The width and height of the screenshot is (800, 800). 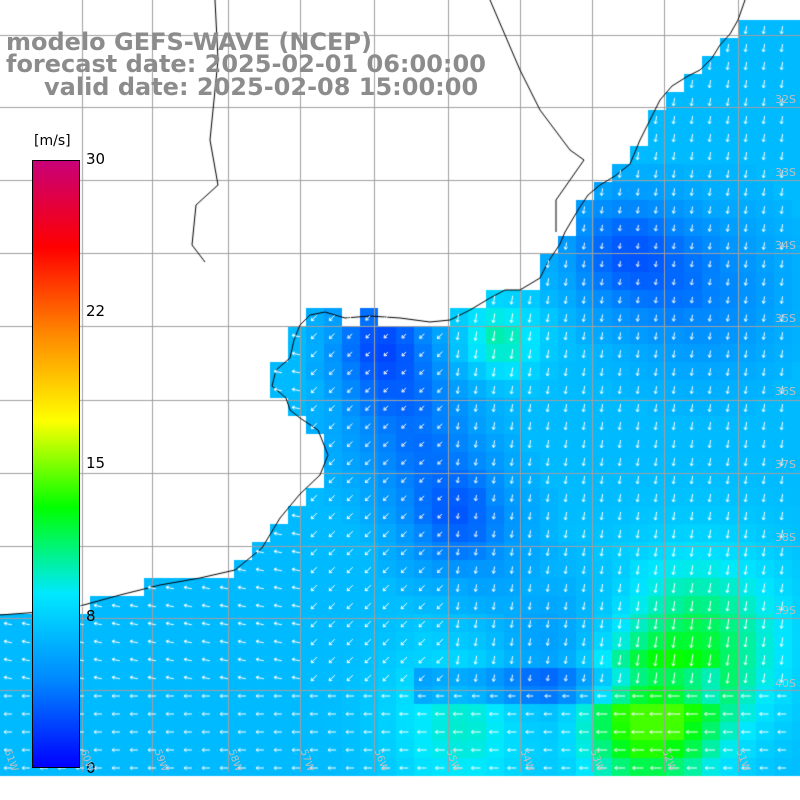 I want to click on colorbar, so click(x=56, y=464).